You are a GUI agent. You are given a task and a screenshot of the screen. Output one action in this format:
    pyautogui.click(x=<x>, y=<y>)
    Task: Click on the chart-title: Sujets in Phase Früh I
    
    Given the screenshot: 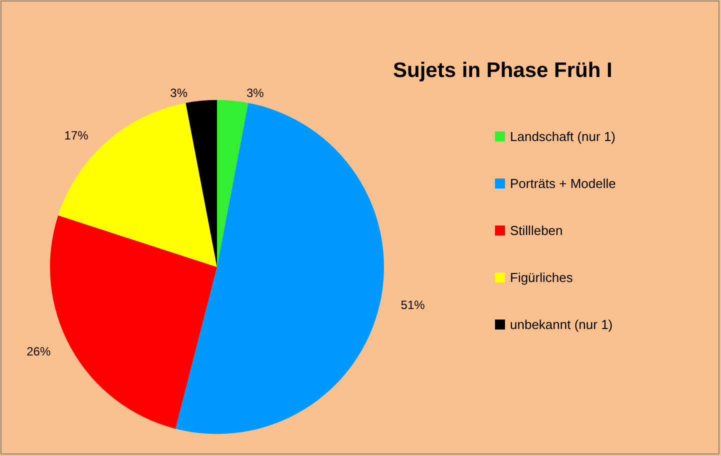 What is the action you would take?
    pyautogui.click(x=502, y=70)
    